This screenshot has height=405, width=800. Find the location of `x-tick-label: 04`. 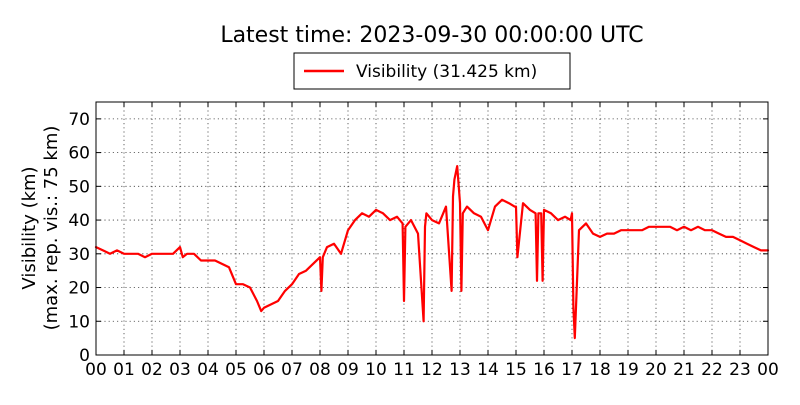

x-tick-label: 04 is located at coordinates (208, 370).